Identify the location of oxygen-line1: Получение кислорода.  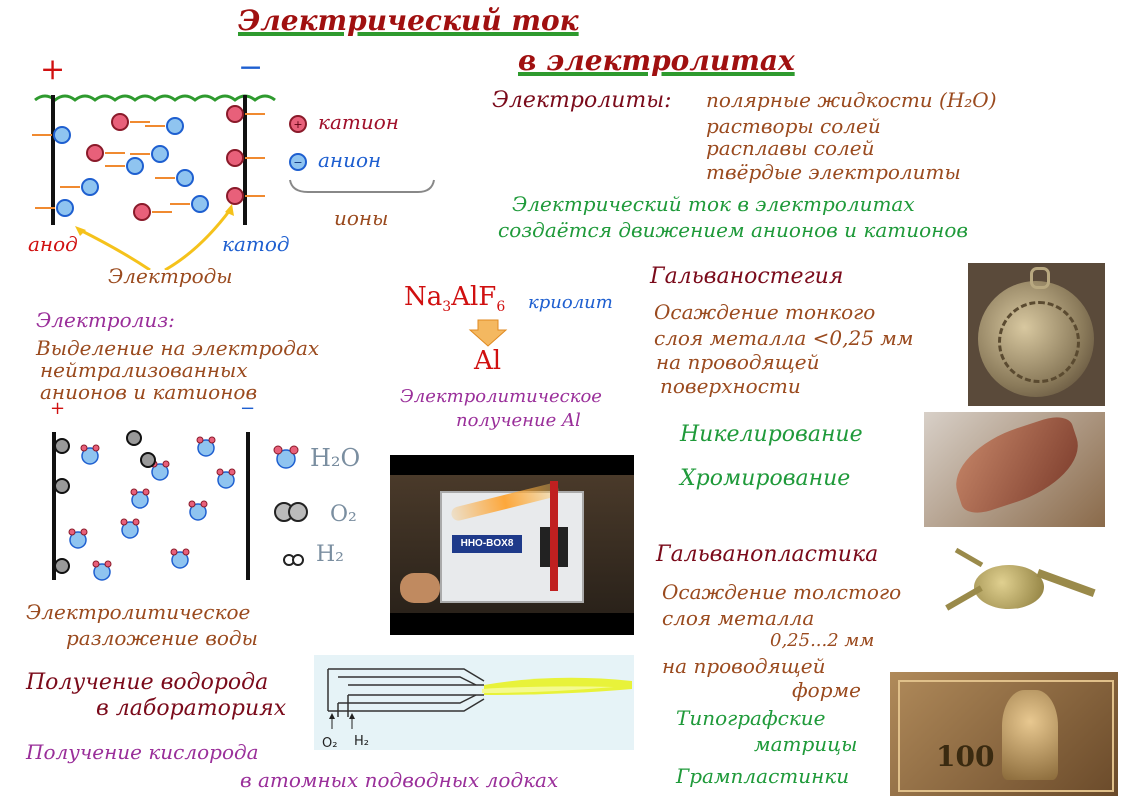
(142, 752).